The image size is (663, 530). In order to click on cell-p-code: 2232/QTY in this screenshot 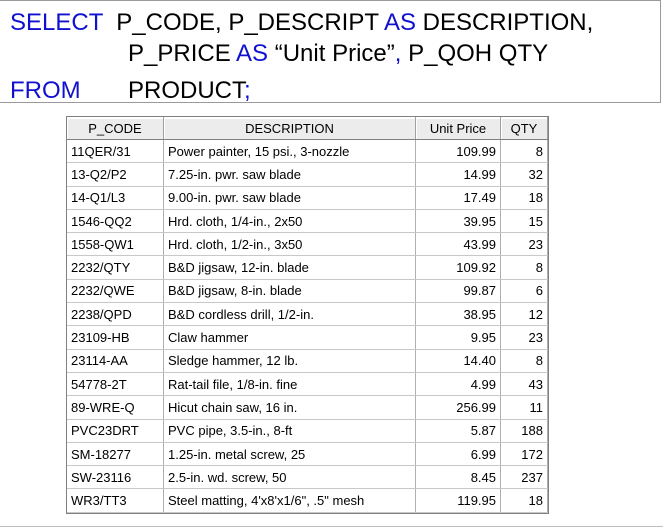, I will do `click(115, 267)`.